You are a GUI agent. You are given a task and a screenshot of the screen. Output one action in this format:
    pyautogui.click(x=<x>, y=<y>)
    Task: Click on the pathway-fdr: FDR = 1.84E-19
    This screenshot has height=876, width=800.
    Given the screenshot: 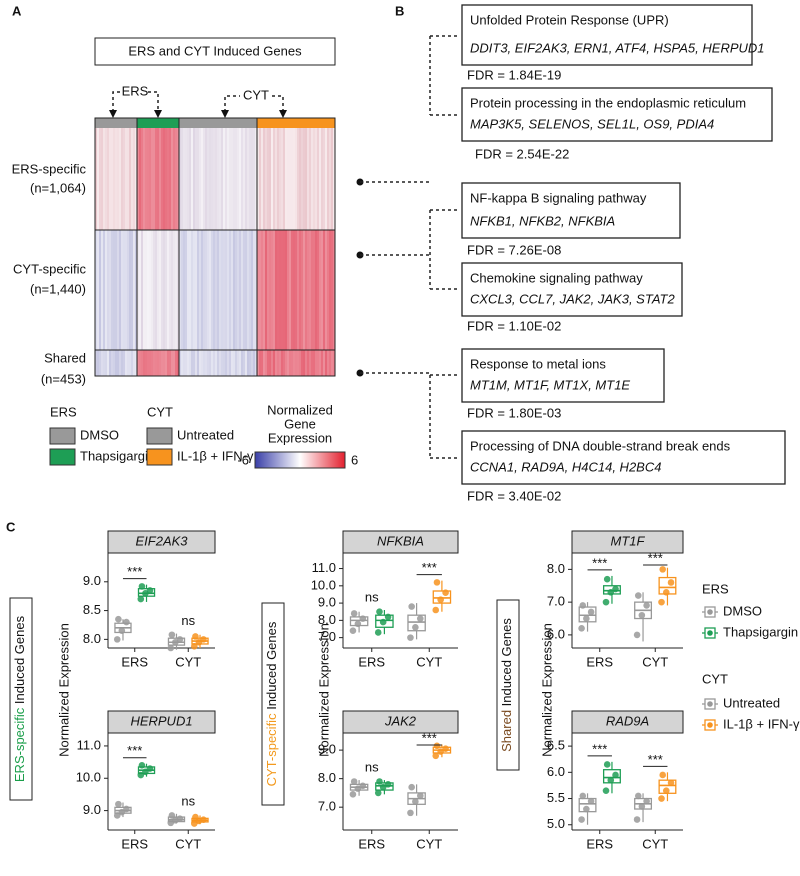 What is the action you would take?
    pyautogui.click(x=514, y=74)
    